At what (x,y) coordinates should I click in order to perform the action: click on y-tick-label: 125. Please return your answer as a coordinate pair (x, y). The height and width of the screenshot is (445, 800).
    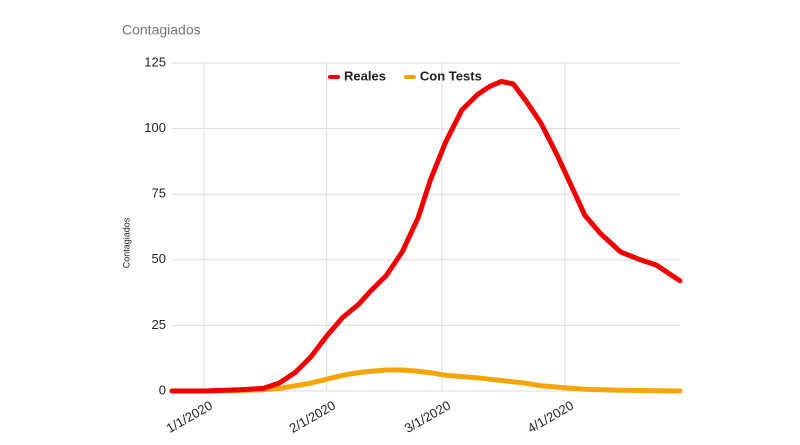
    Looking at the image, I should click on (155, 61).